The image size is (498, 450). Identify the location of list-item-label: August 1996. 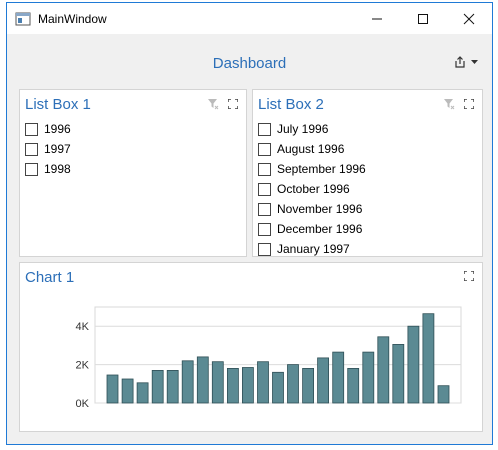
(311, 149).